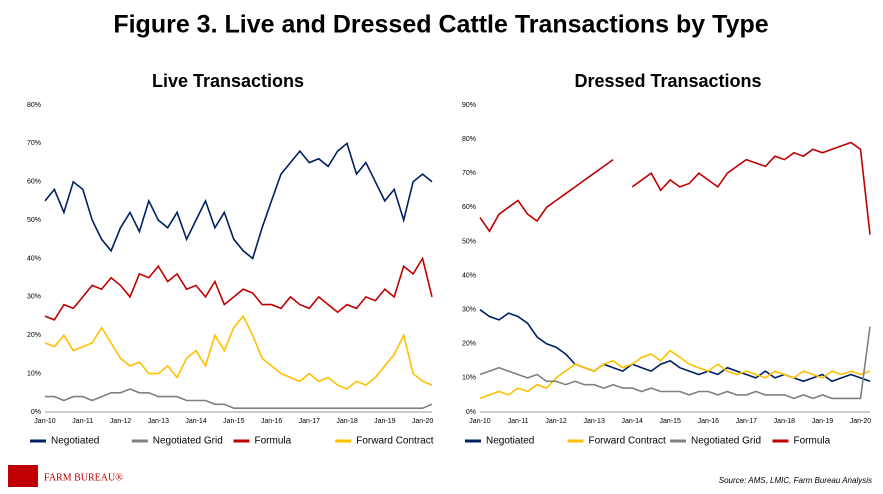 This screenshot has width=883, height=494. What do you see at coordinates (795, 480) in the screenshot?
I see `source: Source: AMS, LMIC, Farm Bureau Analysis` at bounding box center [795, 480].